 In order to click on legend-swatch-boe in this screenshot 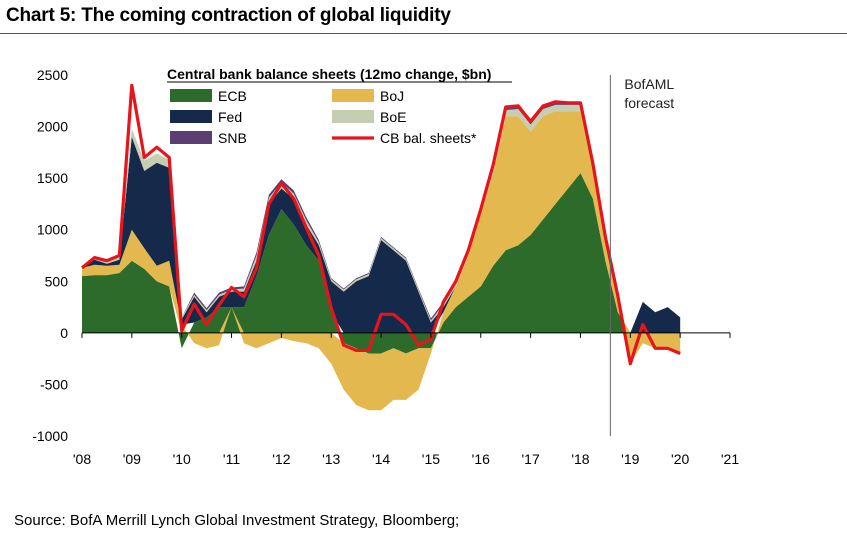, I will do `click(353, 116)`.